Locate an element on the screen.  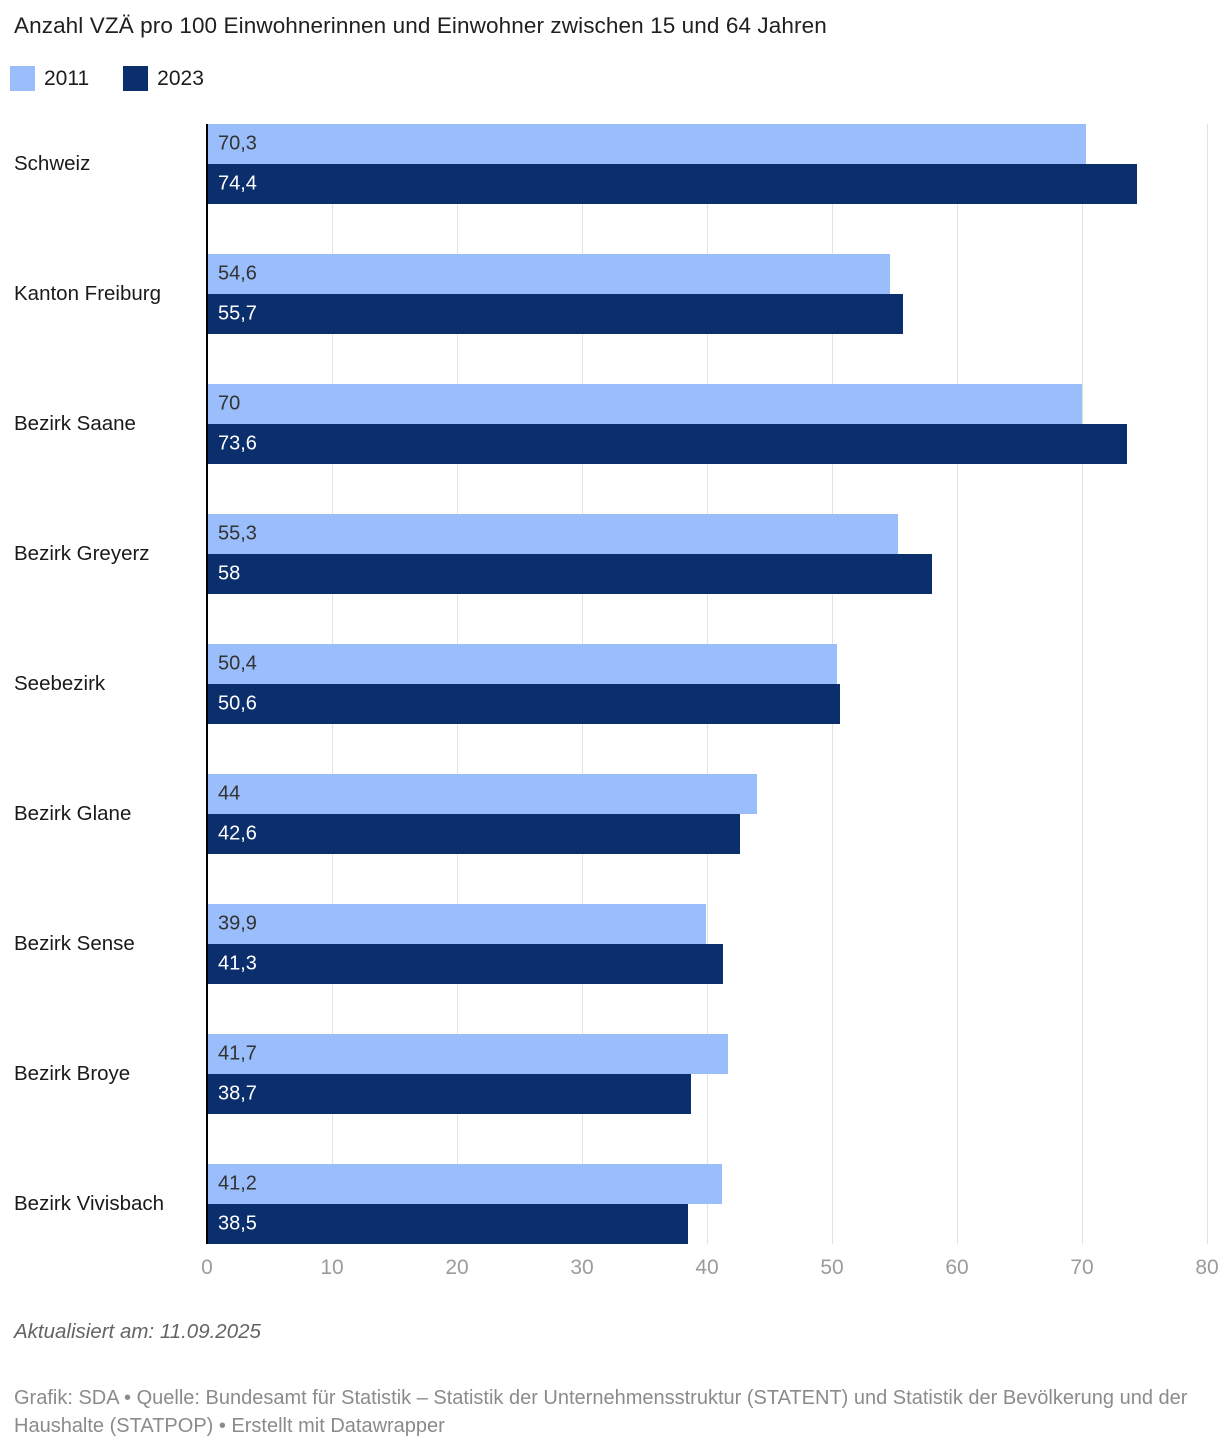
bar-2011-bezirk-saane: 70 is located at coordinates (644, 404).